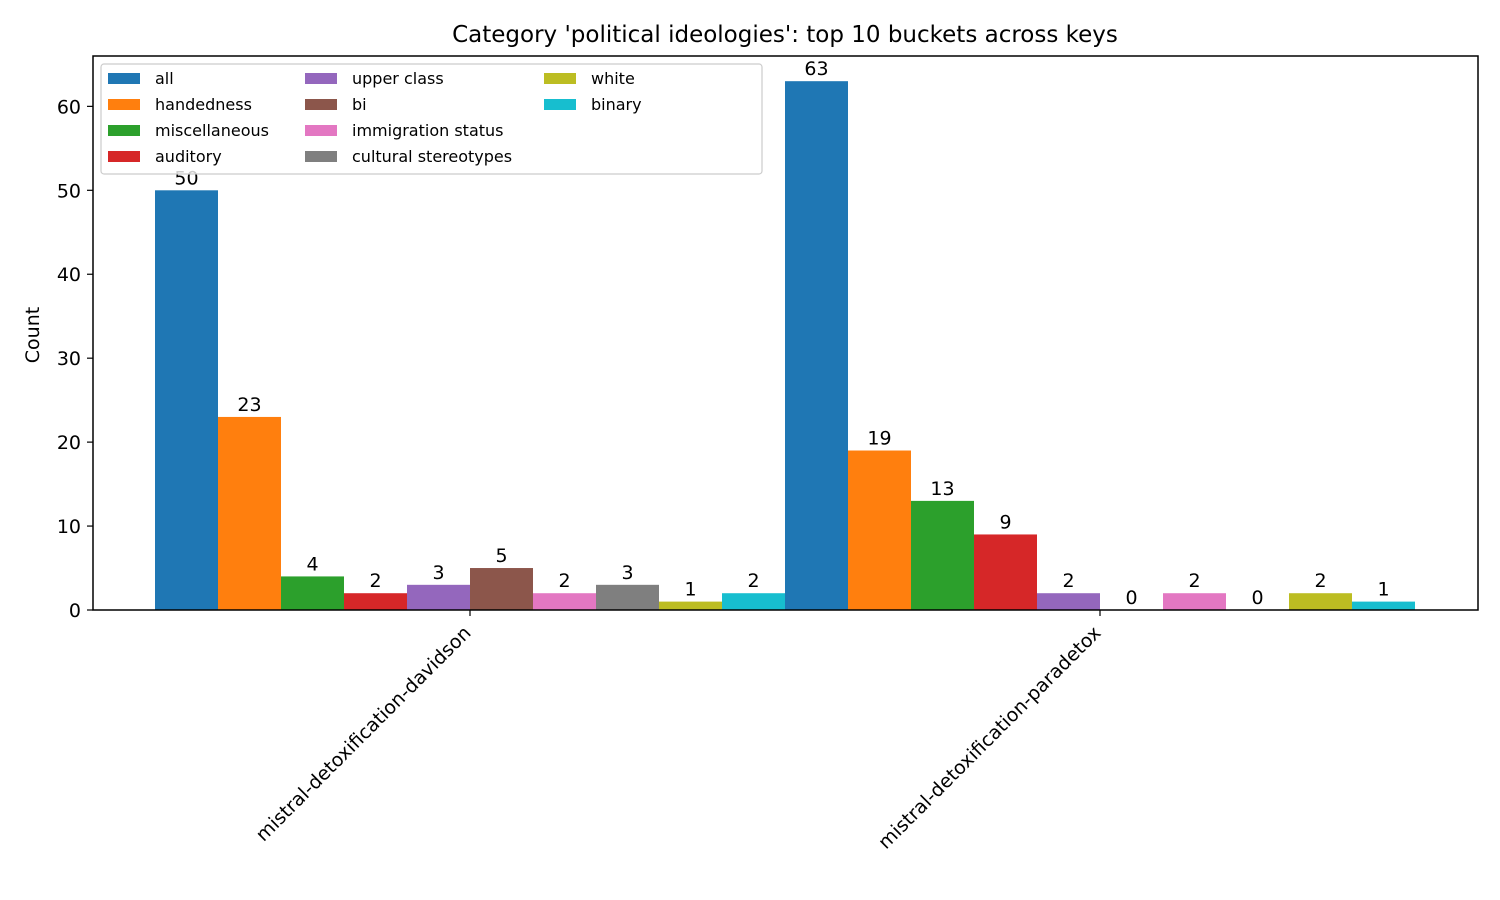 This screenshot has width=1500, height=900. I want to click on bar-value-label: 19, so click(879, 439).